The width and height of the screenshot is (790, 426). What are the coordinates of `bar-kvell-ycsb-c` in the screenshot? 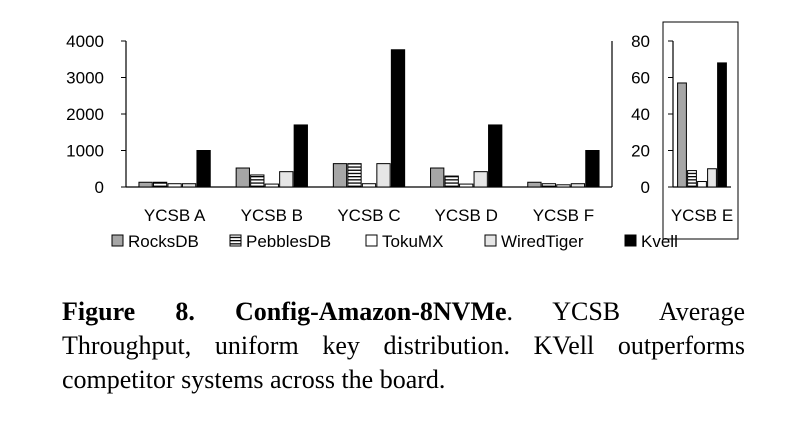 It's located at (398, 118).